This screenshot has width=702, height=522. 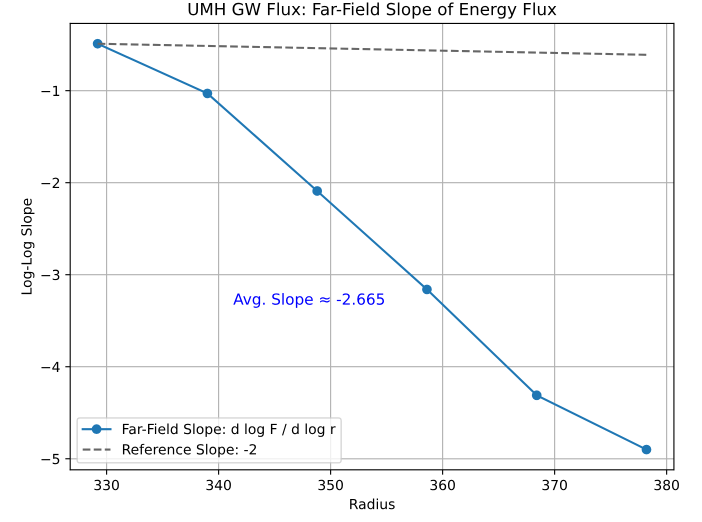 What do you see at coordinates (218, 485) in the screenshot?
I see `x-tick-label: 340` at bounding box center [218, 485].